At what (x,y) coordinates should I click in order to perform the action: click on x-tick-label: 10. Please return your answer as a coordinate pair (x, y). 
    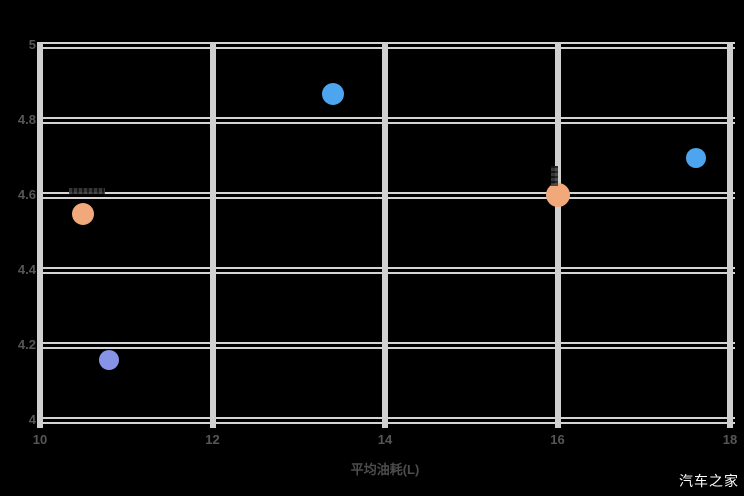
    Looking at the image, I should click on (40, 439).